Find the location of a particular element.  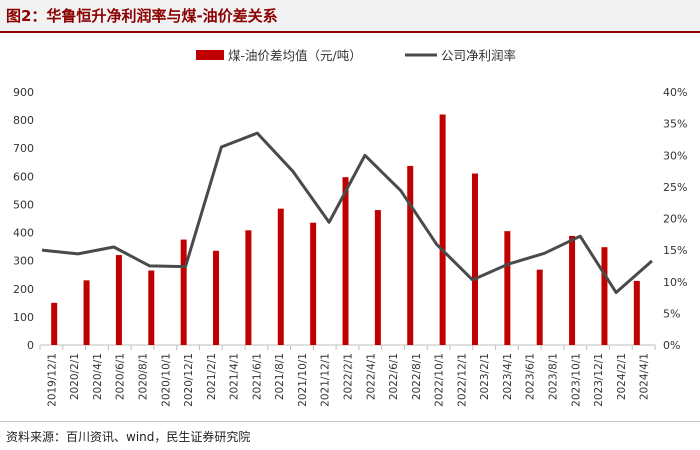

right-axis-tick-label: 15% is located at coordinates (675, 250).